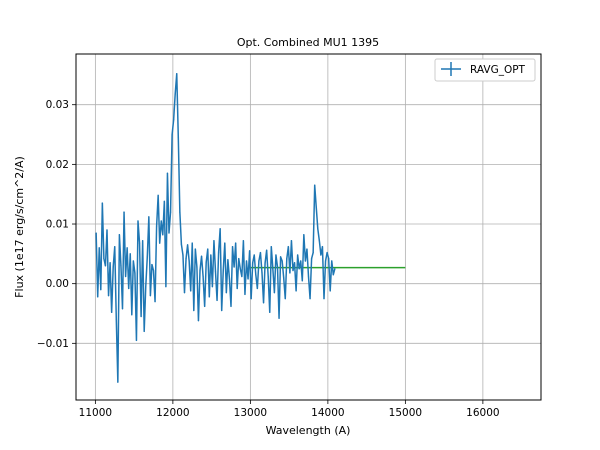 The image size is (600, 450). Describe the element at coordinates (19, 227) in the screenshot. I see `y-axis-label: Flux (1e17 erg/s/cm^2/A)` at that location.